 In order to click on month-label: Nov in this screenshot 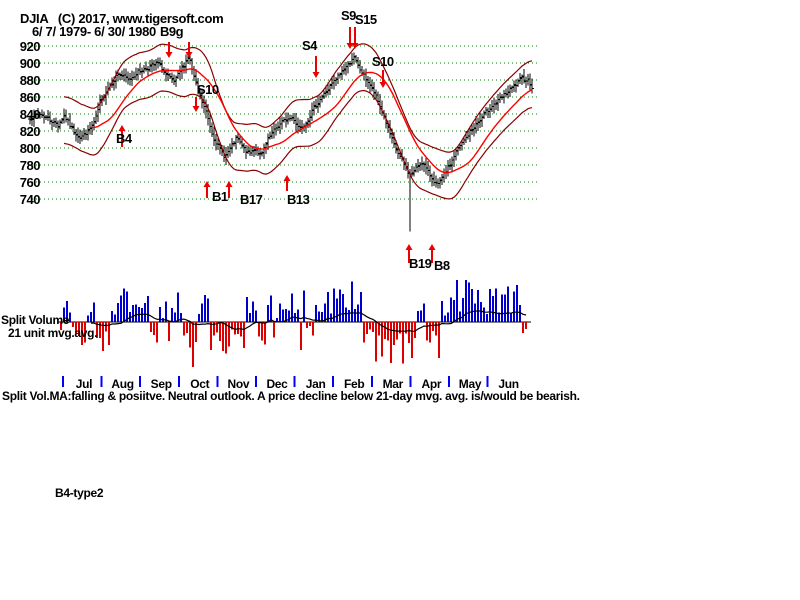, I will do `click(238, 384)`.